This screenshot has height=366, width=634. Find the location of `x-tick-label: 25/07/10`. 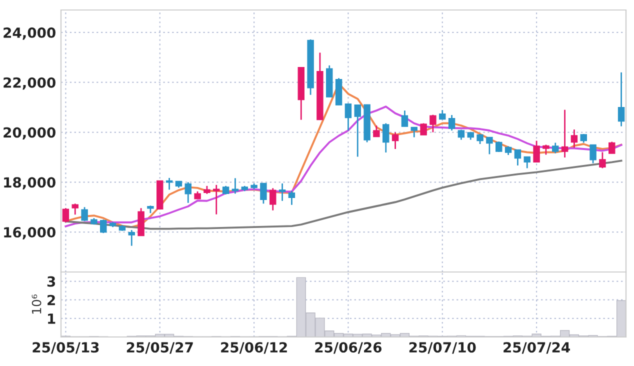

x-tick-label: 25/07/10 is located at coordinates (442, 348).